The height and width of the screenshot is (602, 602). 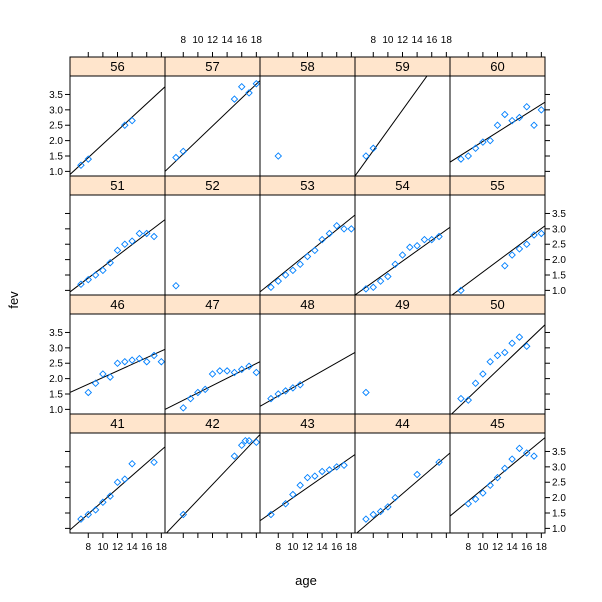 What do you see at coordinates (307, 66) in the screenshot?
I see `strip-label-58: 58` at bounding box center [307, 66].